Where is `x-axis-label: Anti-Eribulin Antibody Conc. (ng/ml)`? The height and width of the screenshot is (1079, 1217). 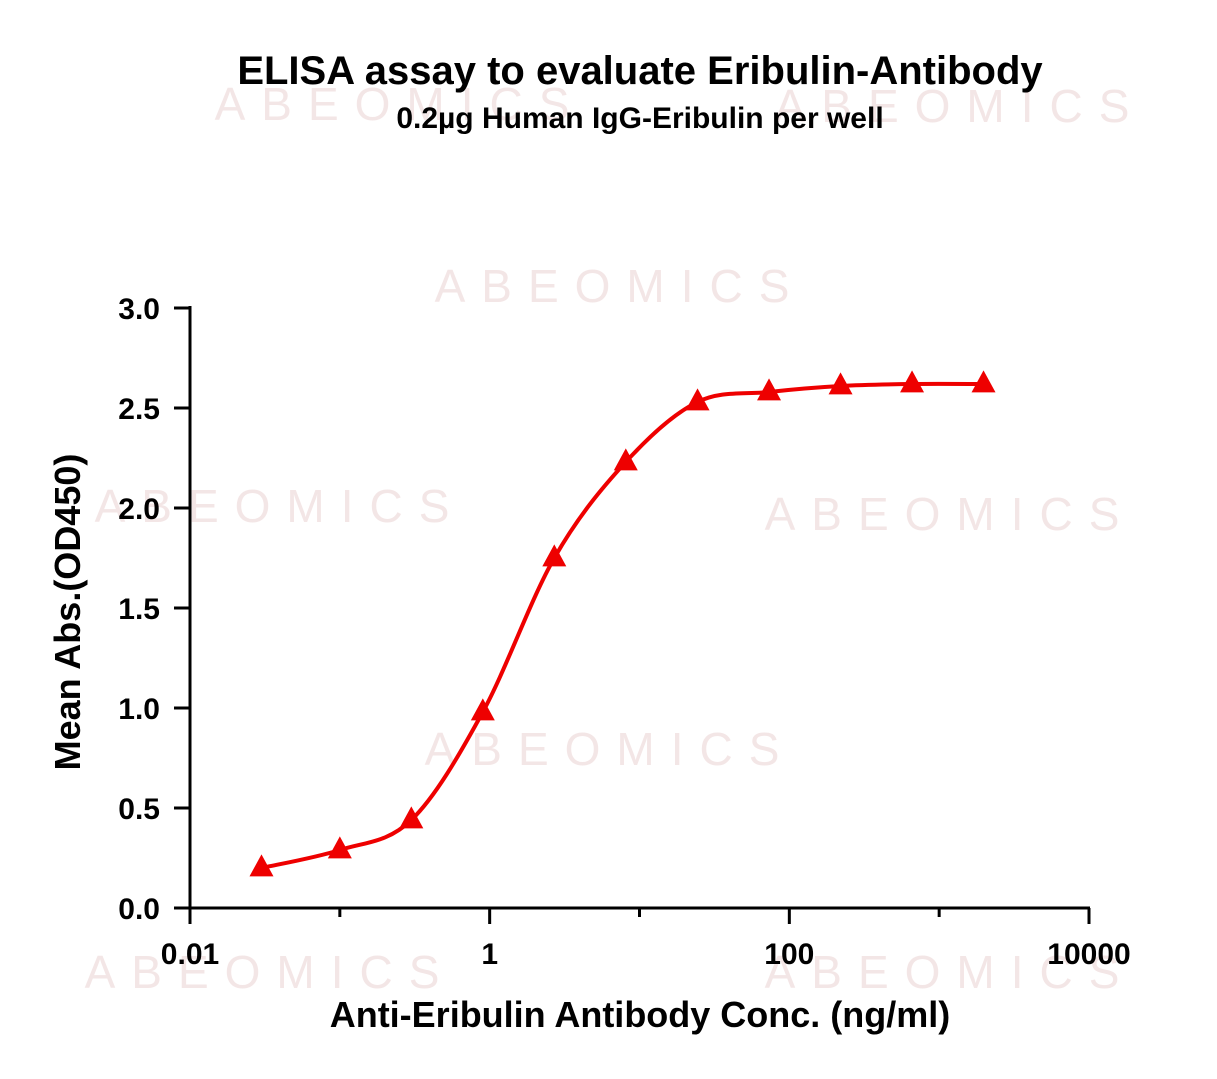
x-axis-label: Anti-Eribulin Antibody Conc. (ng/ml) is located at coordinates (640, 1014).